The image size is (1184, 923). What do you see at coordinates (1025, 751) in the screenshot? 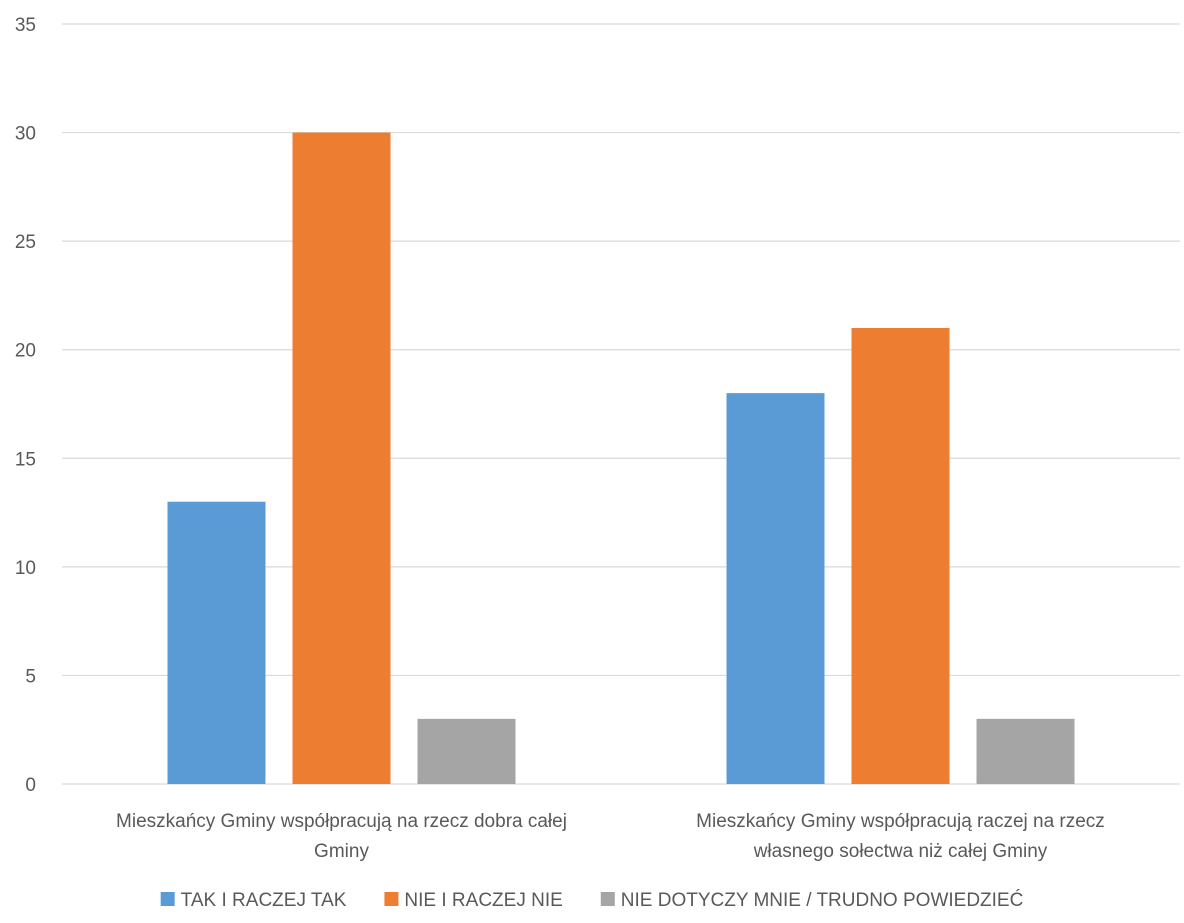
I see `bar-nie-dotyczy-mnie-trudno-powiedzieć-2` at bounding box center [1025, 751].